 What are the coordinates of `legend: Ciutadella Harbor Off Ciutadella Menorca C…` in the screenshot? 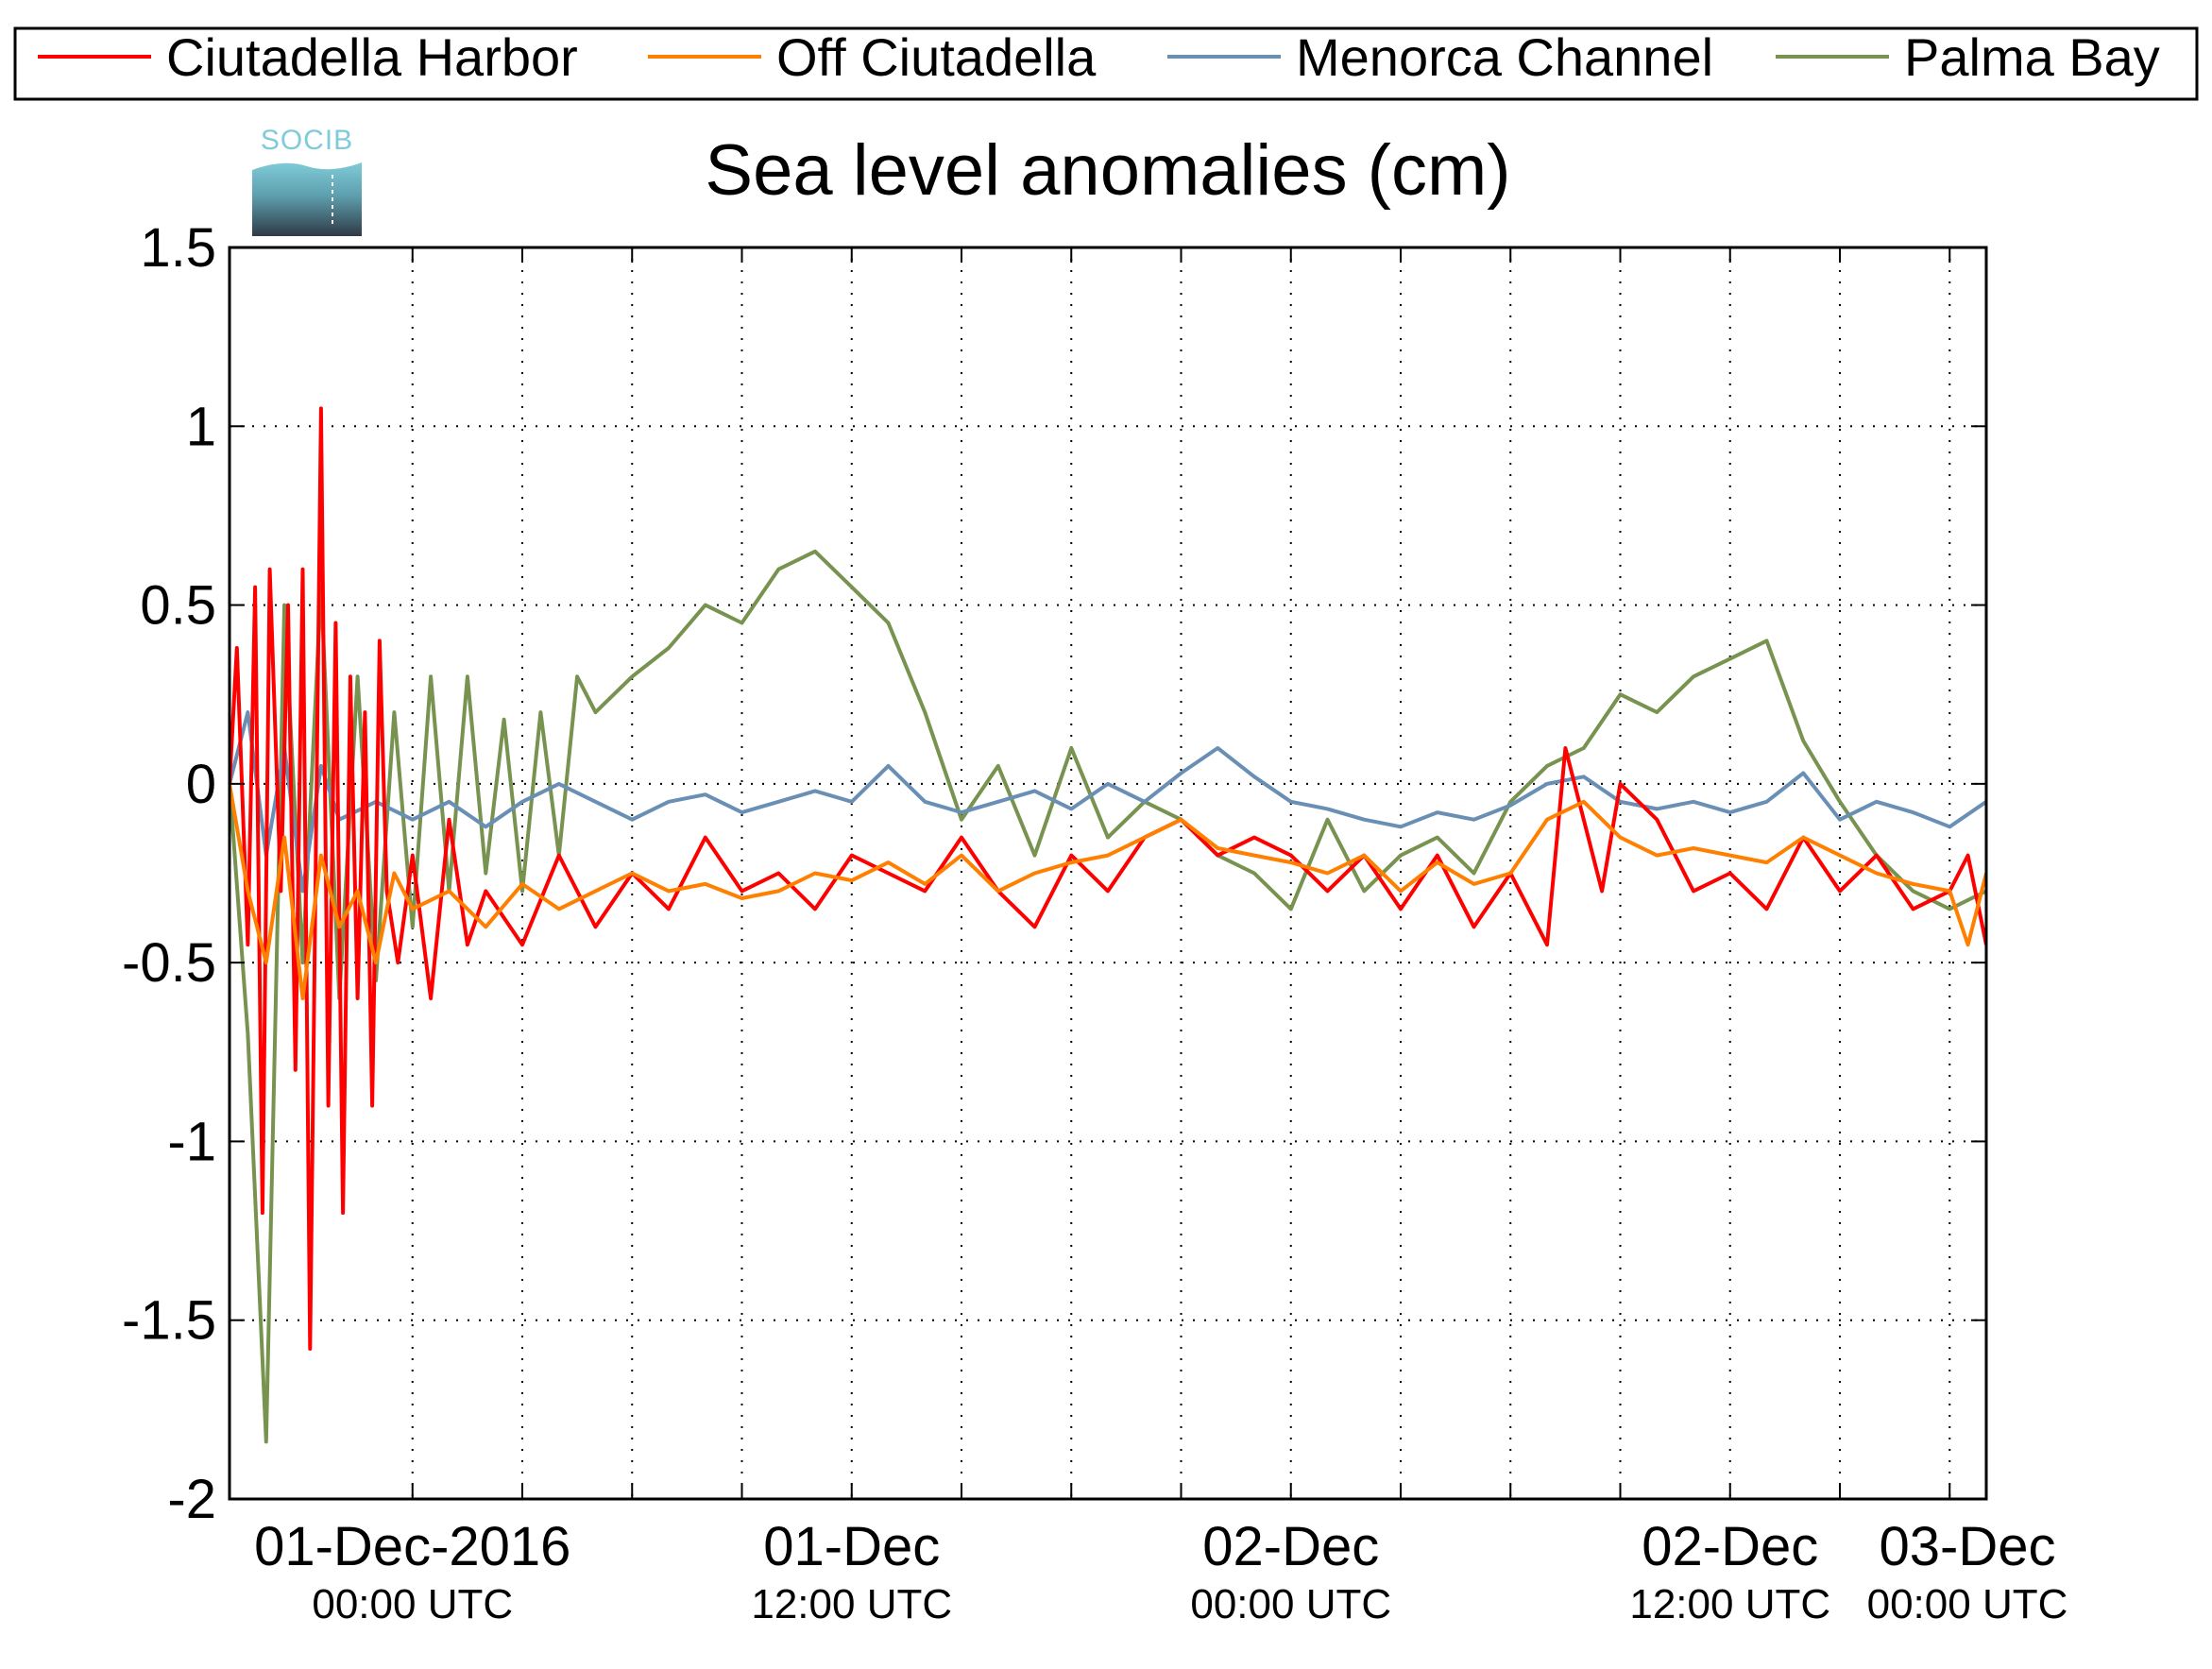 It's located at (1106, 63).